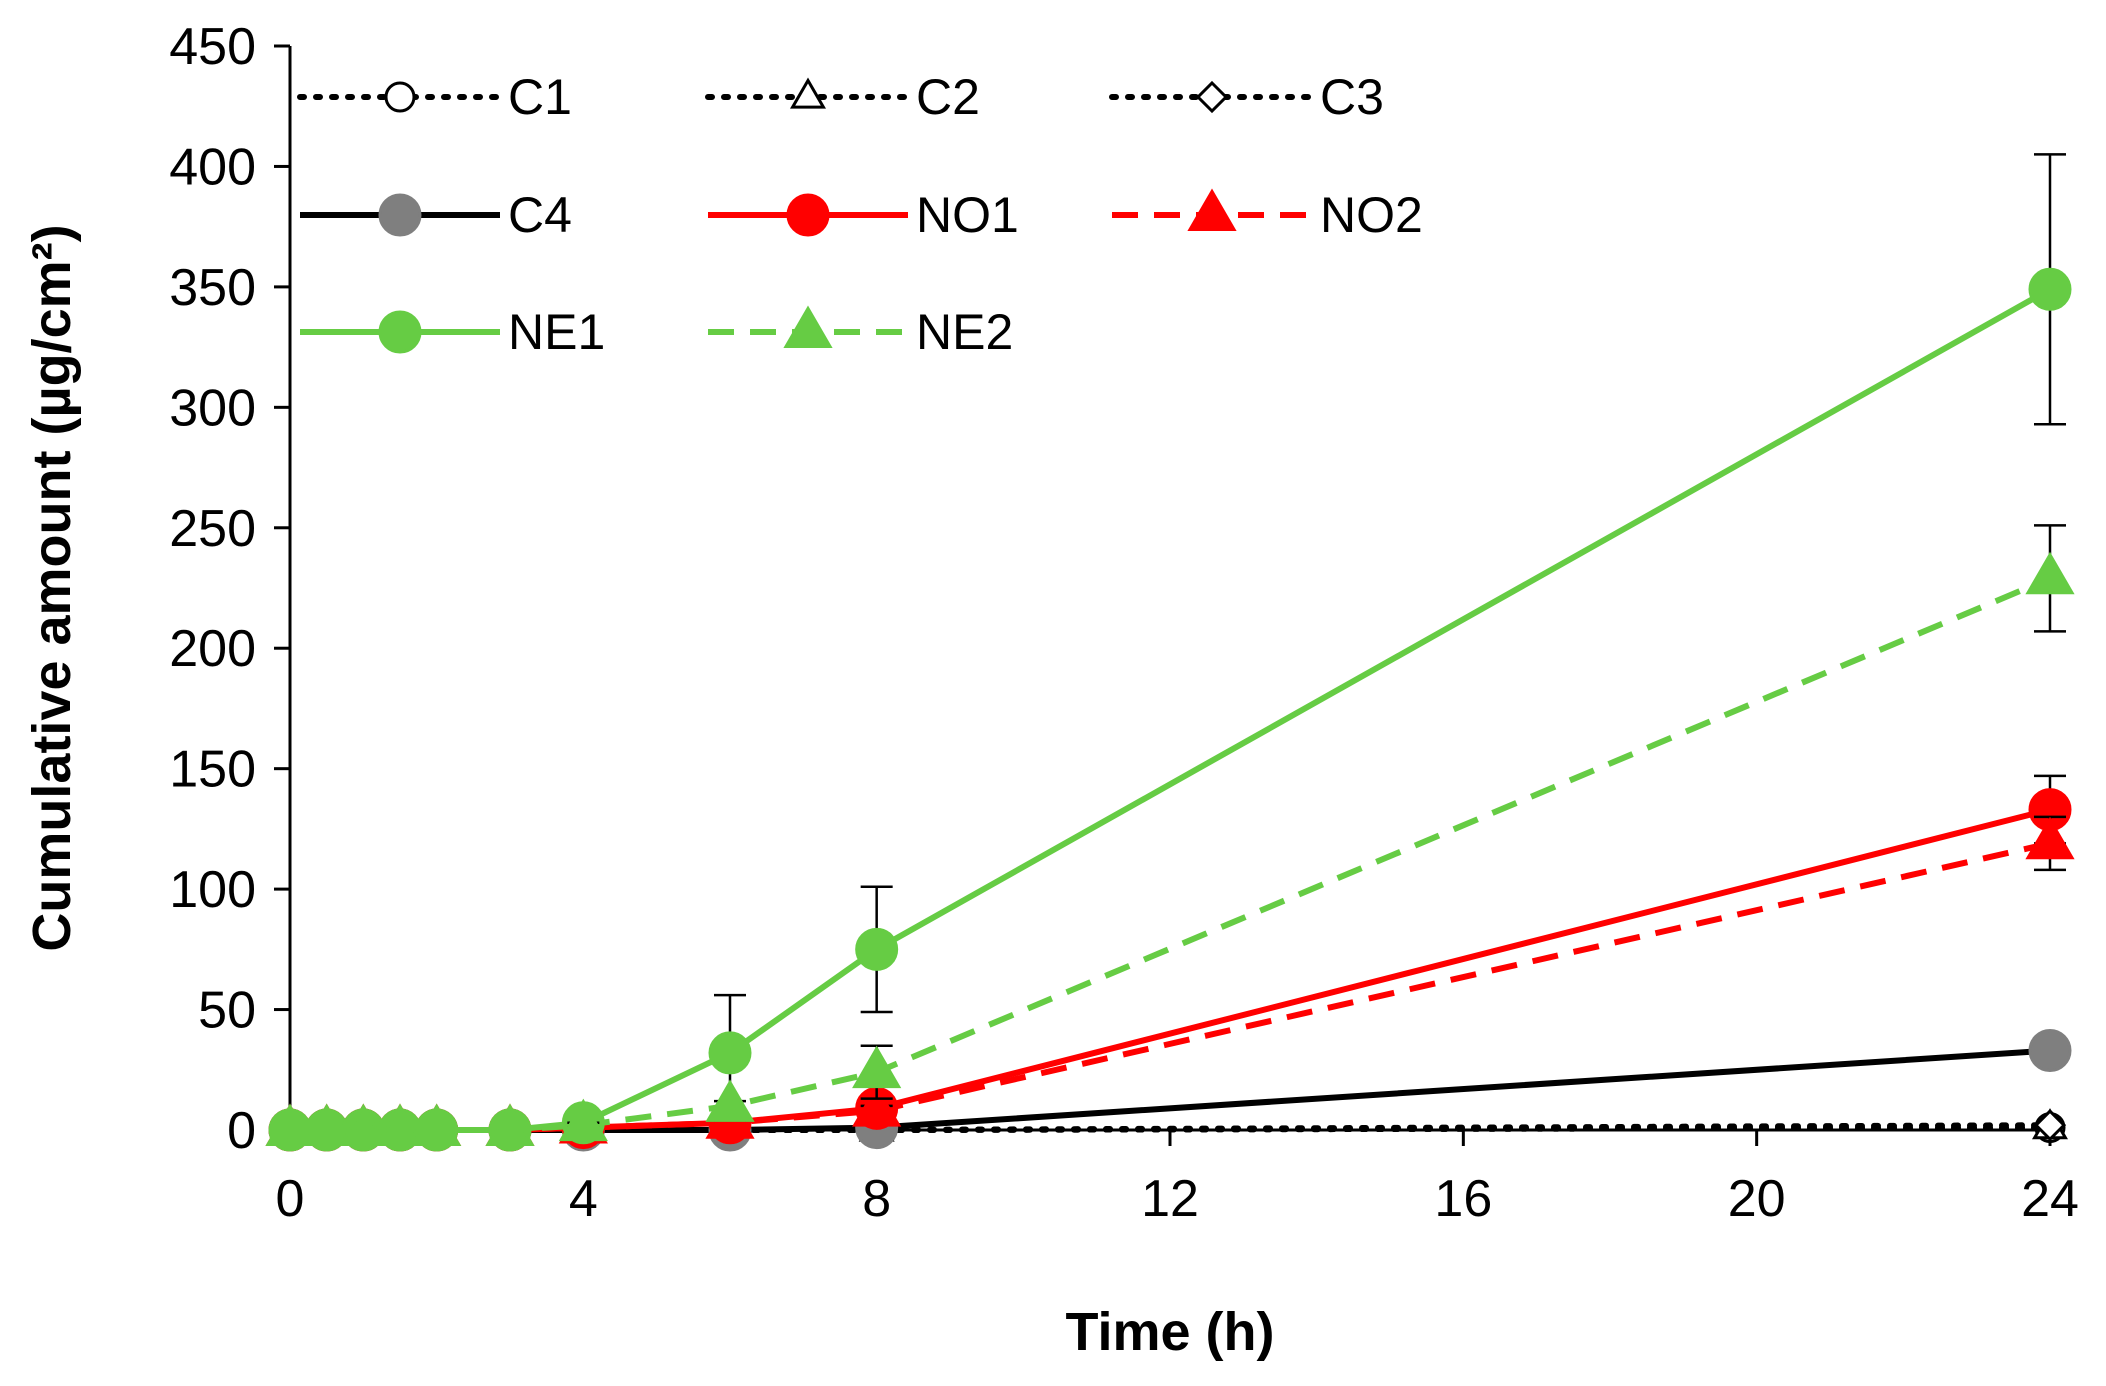 Image resolution: width=2106 pixels, height=1386 pixels. I want to click on legend-marker-c3, so click(1212, 97).